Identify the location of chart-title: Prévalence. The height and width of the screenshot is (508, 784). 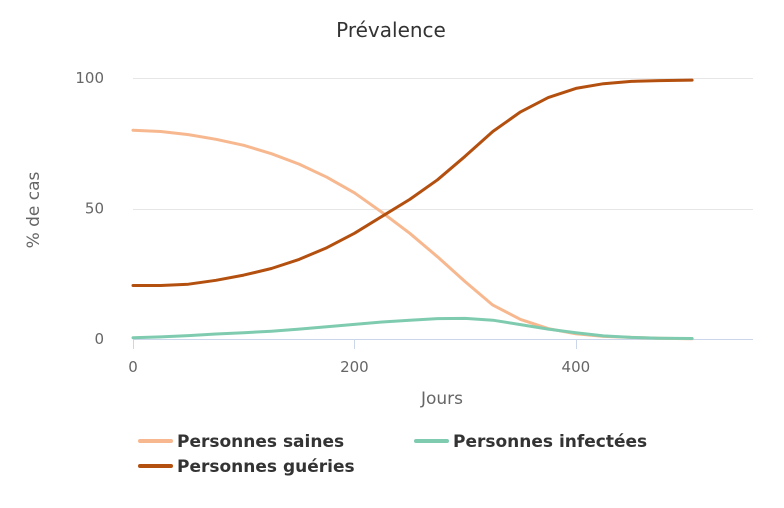
(391, 30).